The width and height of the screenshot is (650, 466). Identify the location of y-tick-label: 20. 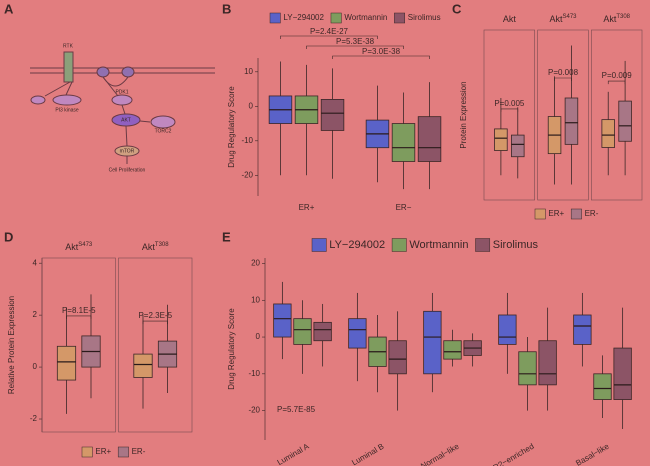
(255, 263).